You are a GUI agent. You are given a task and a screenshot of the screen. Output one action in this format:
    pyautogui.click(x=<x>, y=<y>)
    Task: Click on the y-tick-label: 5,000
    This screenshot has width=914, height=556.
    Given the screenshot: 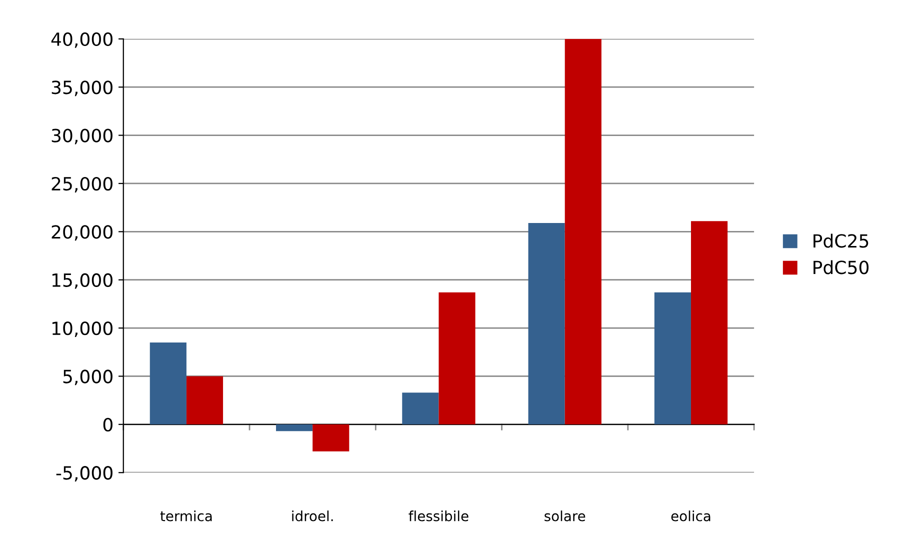 What is the action you would take?
    pyautogui.click(x=87, y=378)
    